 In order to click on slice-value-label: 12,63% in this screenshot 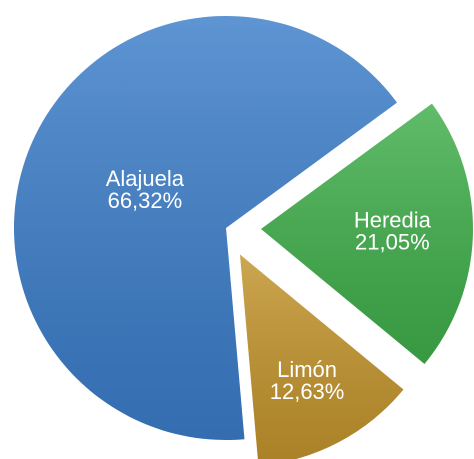, I will do `click(307, 391)`.